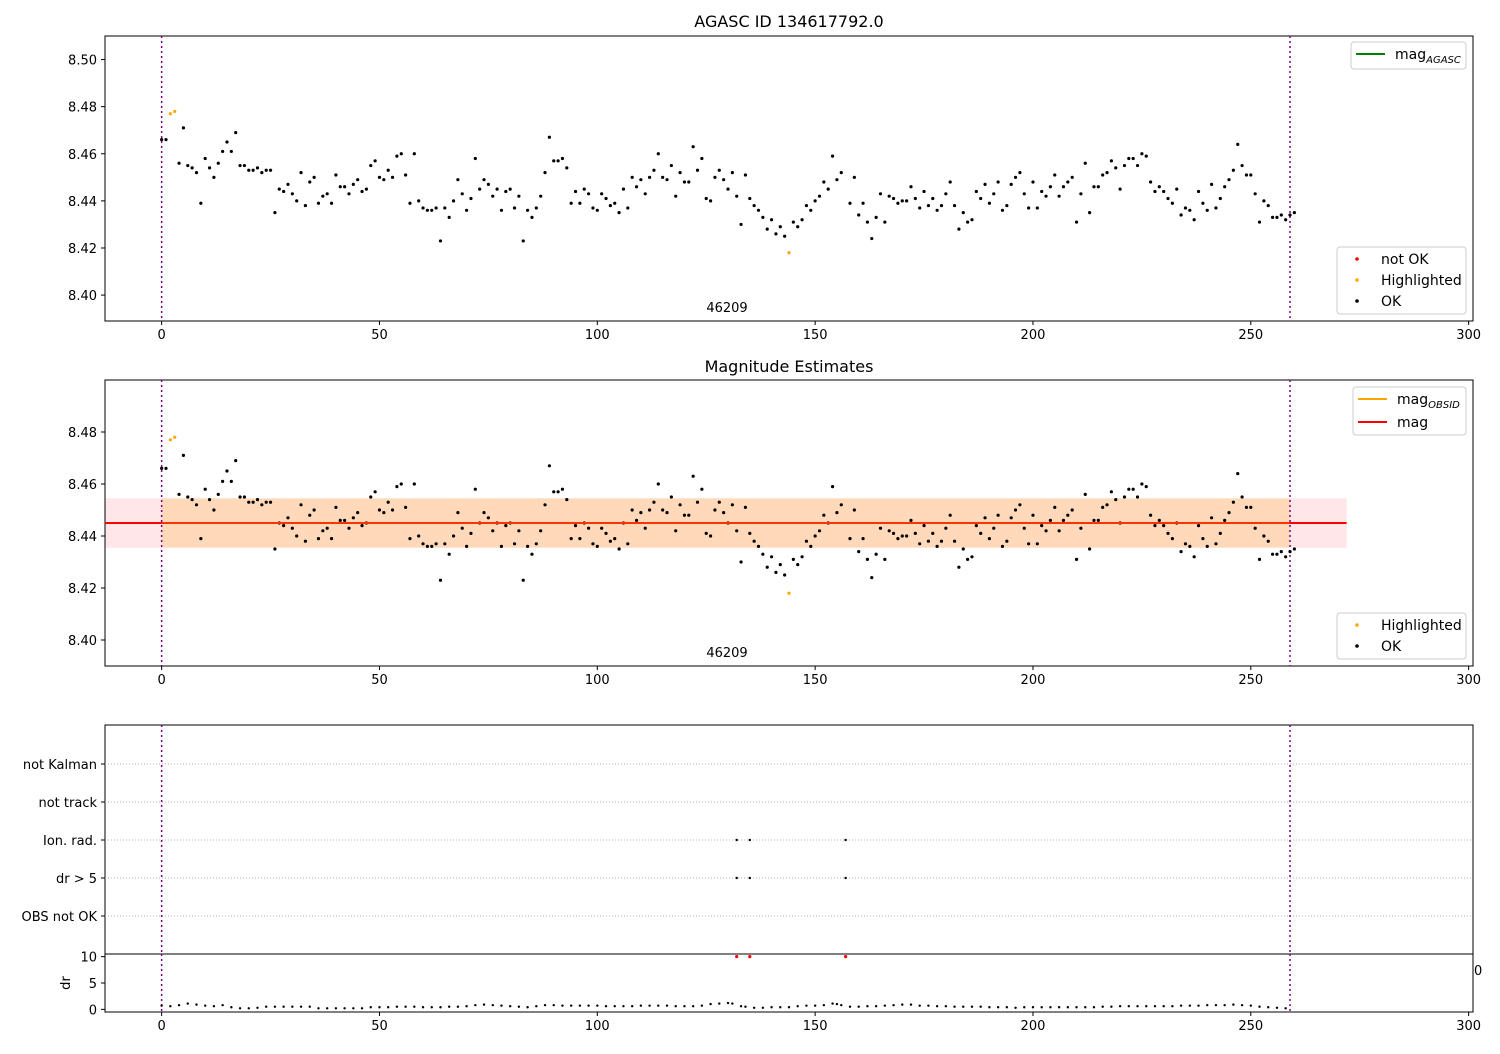 This screenshot has width=1500, height=1054. What do you see at coordinates (66, 983) in the screenshot?
I see `y-axis-label: dr` at bounding box center [66, 983].